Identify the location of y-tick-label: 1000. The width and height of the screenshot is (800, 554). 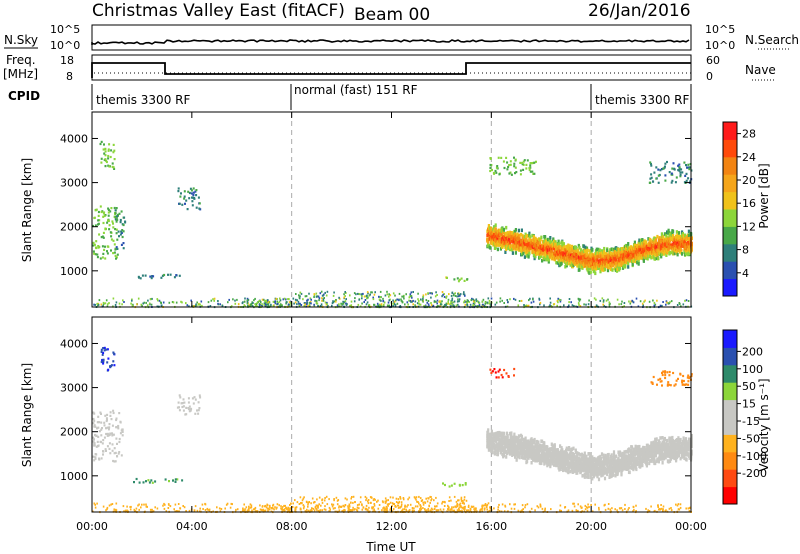
(74, 271).